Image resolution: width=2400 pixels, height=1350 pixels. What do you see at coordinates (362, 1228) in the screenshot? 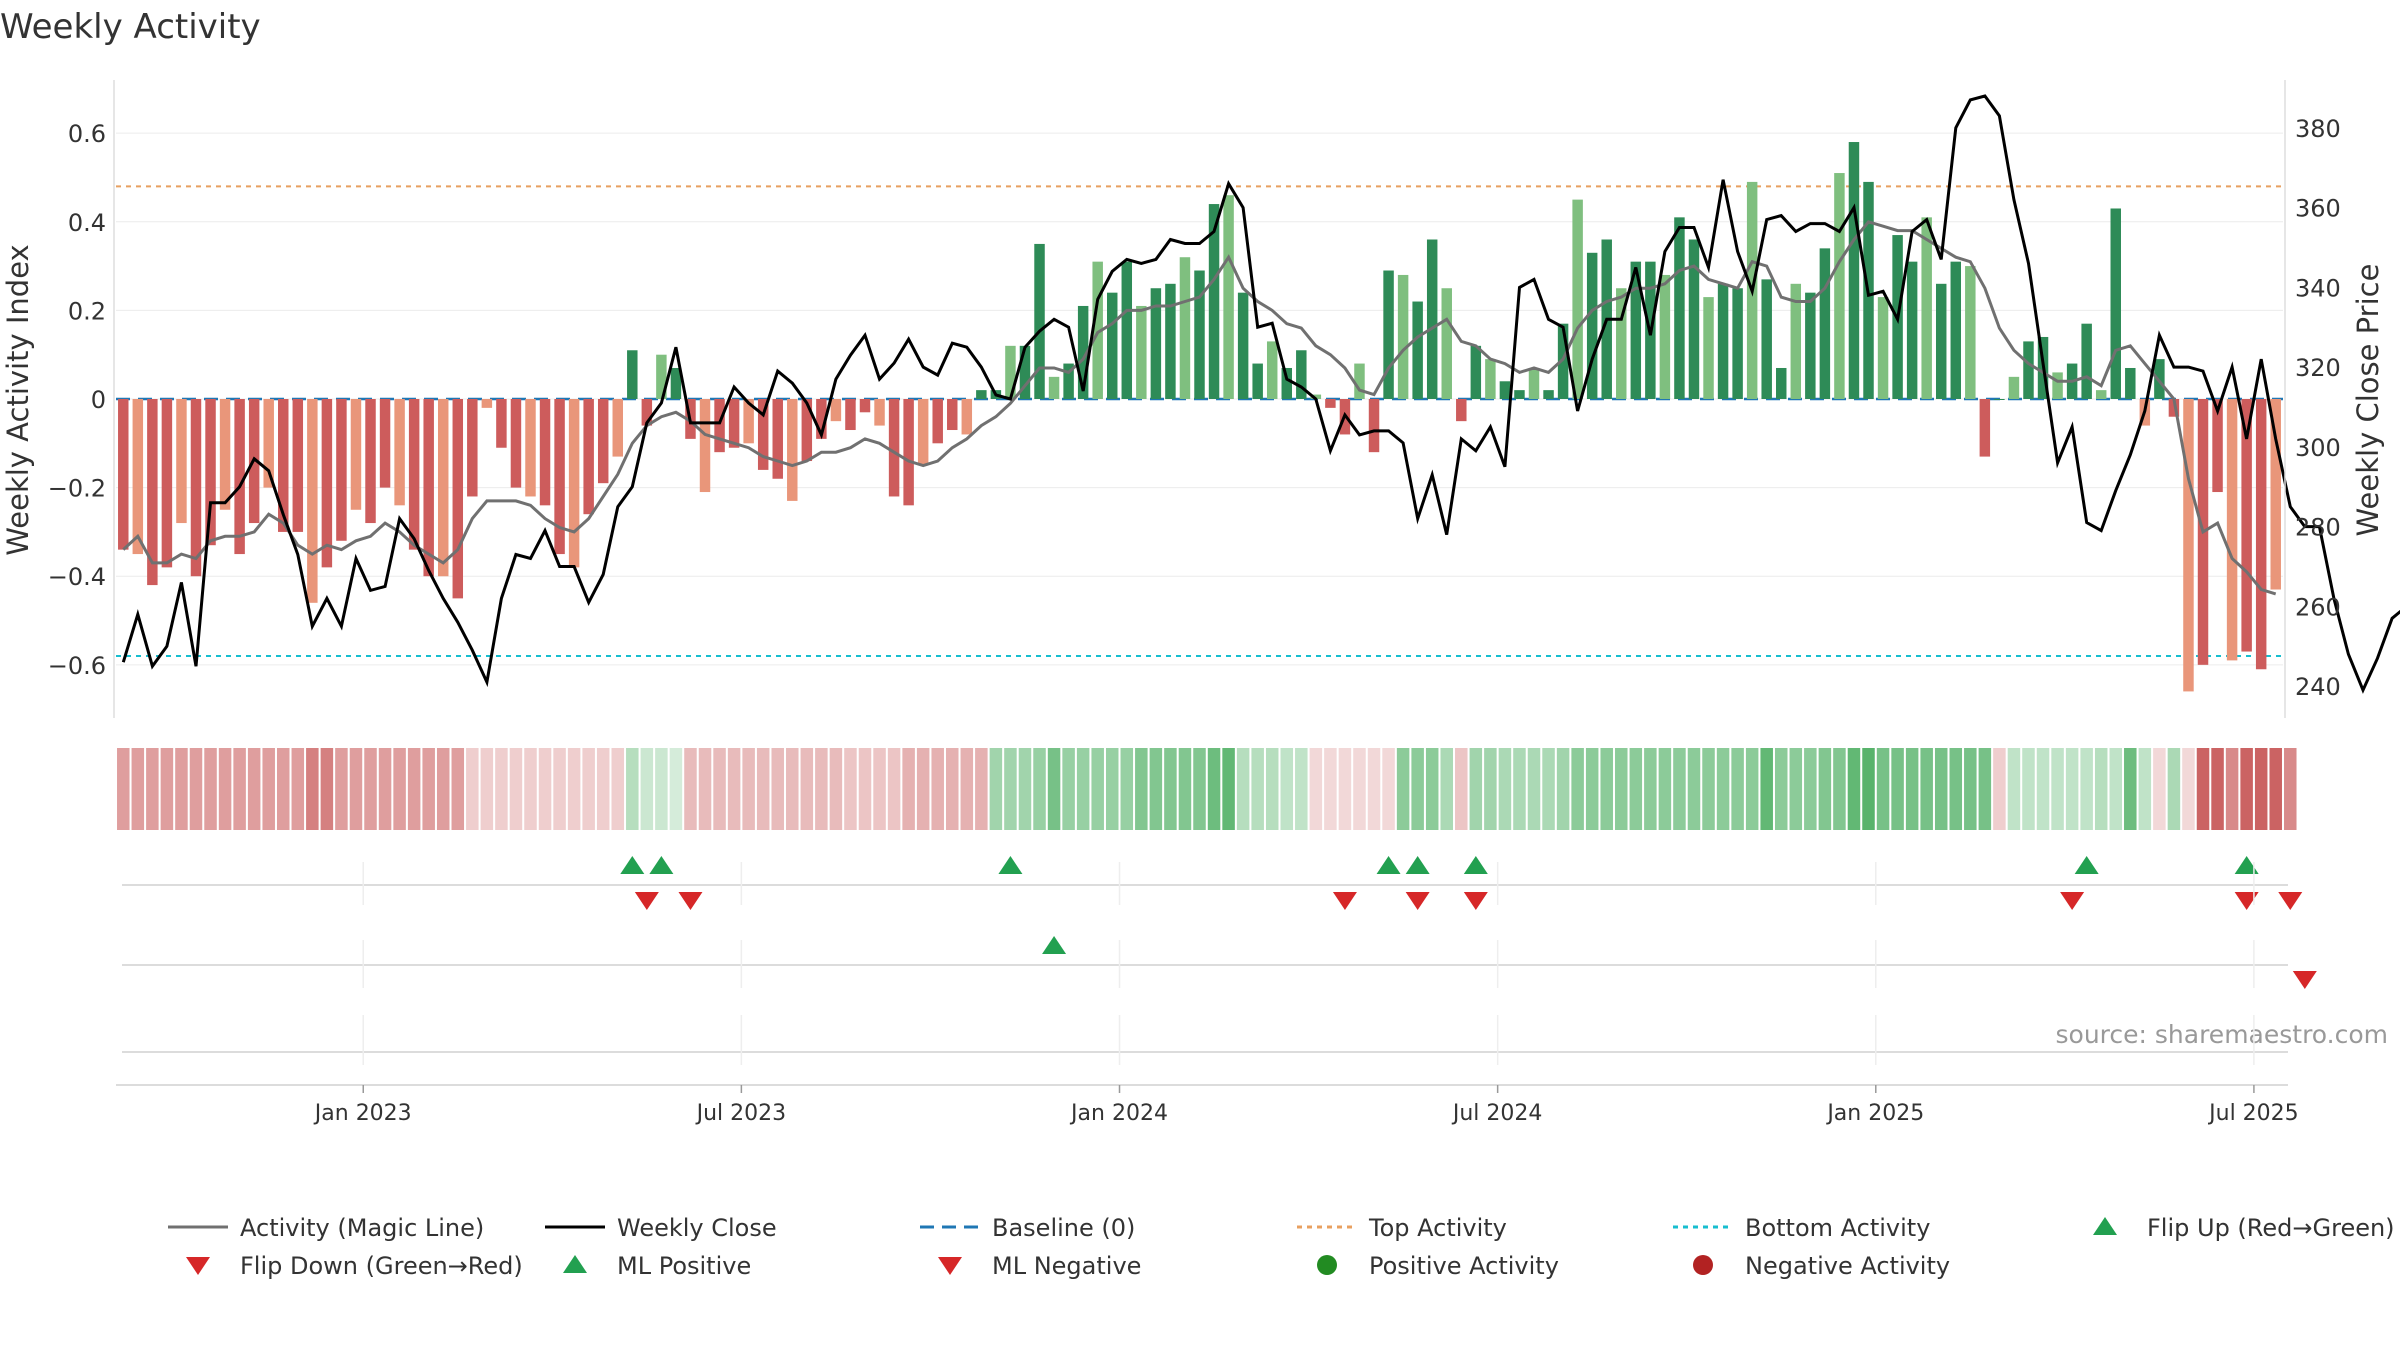
I see `legend-label: Activity (Magic Line)` at bounding box center [362, 1228].